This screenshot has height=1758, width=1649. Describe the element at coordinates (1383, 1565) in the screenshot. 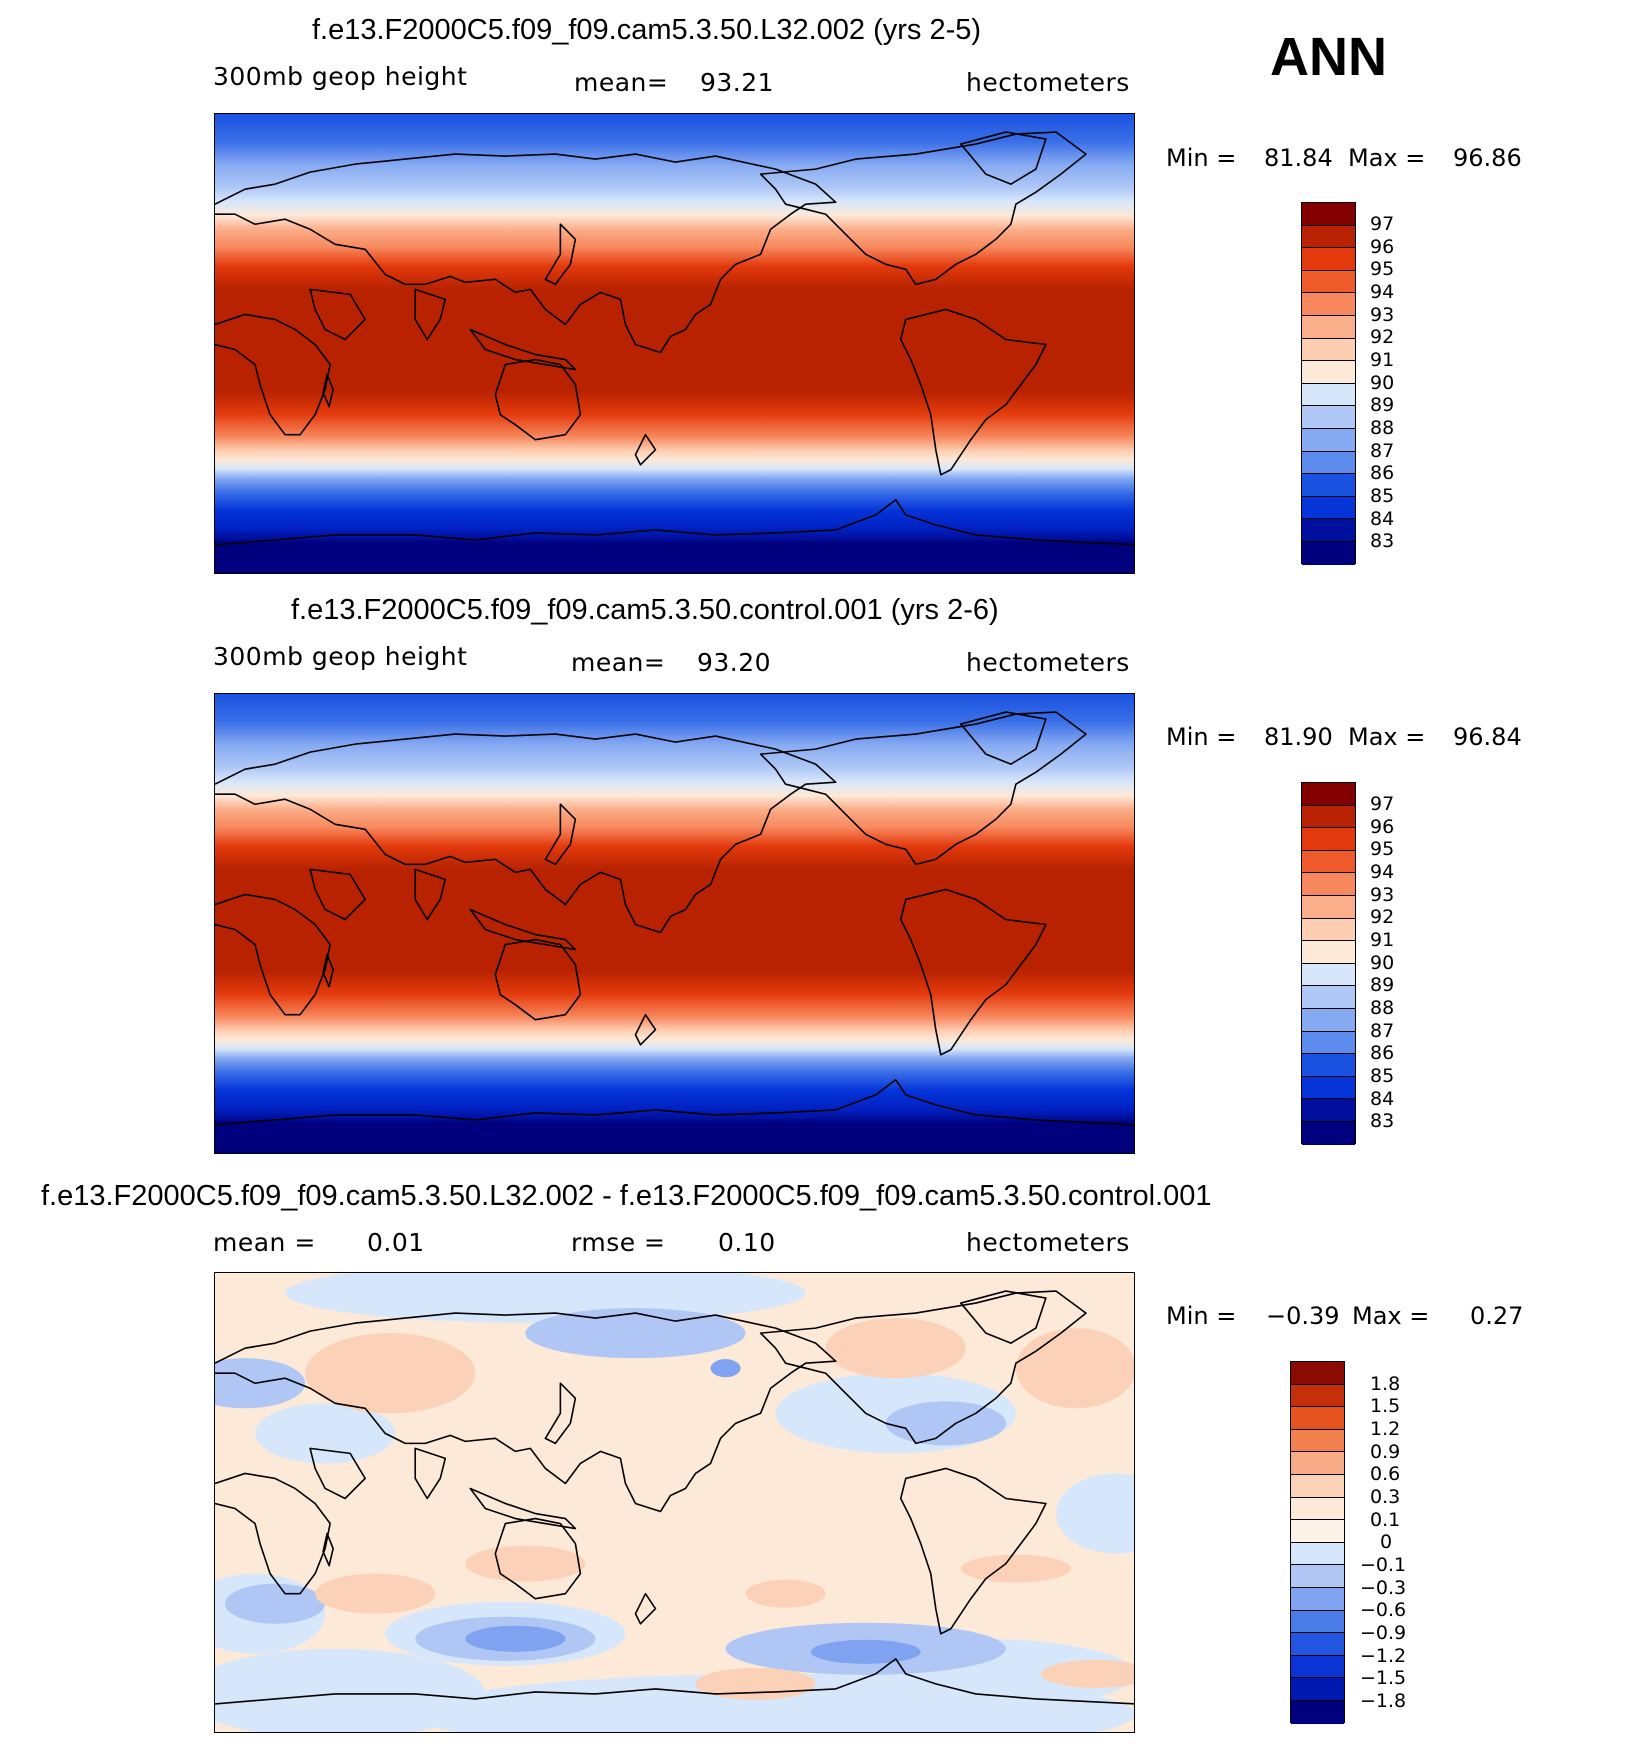

I see `panel3-level-label: −0.1` at that location.